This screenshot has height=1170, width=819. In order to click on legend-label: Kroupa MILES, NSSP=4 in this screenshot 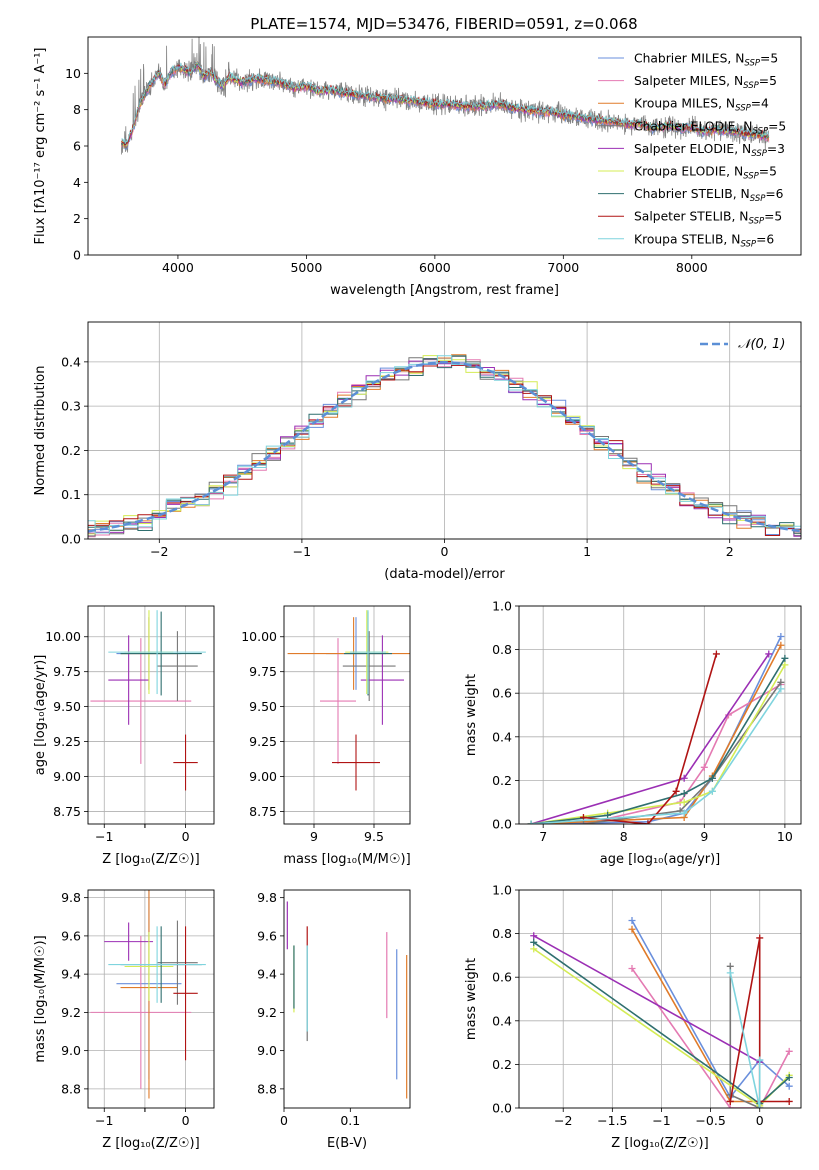, I will do `click(701, 105)`.